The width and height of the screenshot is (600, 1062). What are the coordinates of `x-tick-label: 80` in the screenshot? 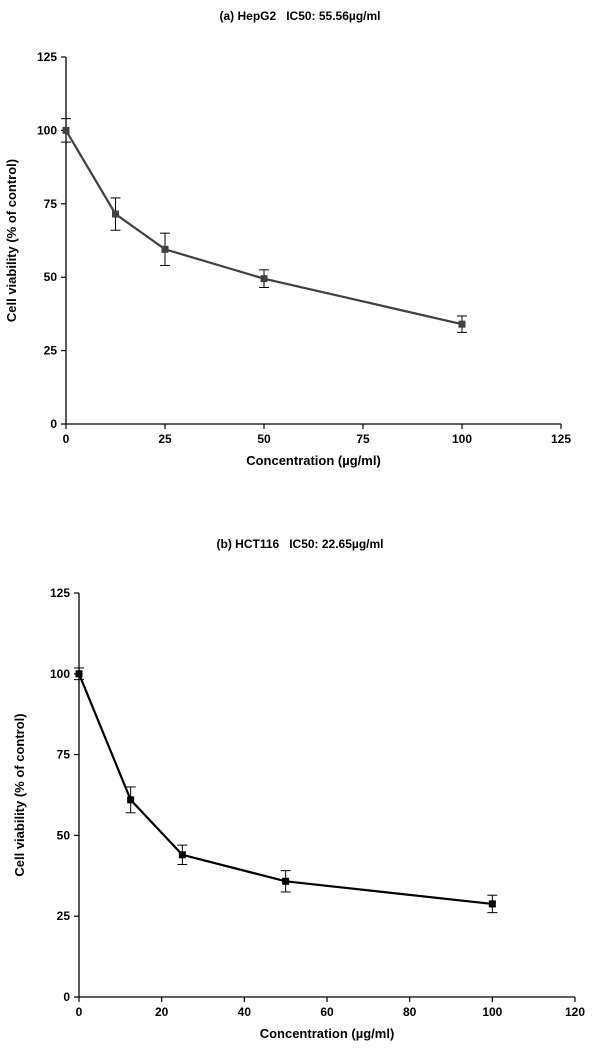 It's located at (410, 1012).